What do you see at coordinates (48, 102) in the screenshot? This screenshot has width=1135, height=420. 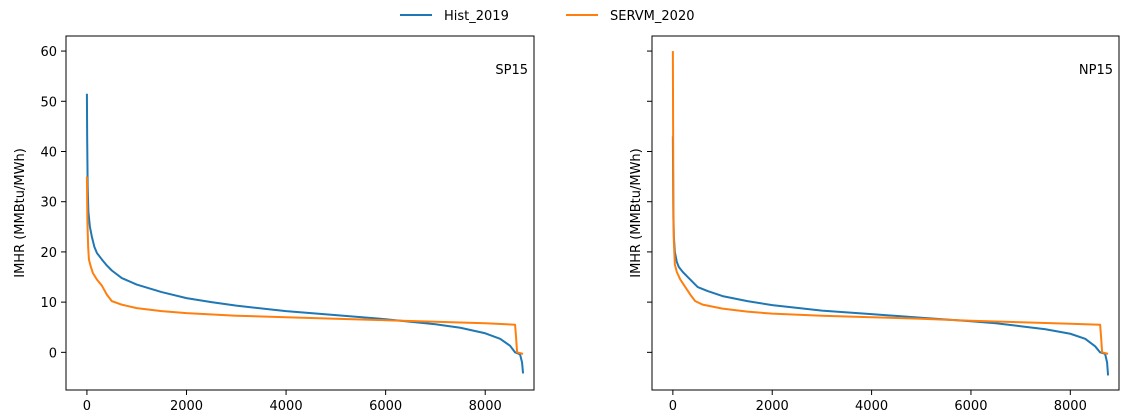 I see `y-tick-label: 50` at bounding box center [48, 102].